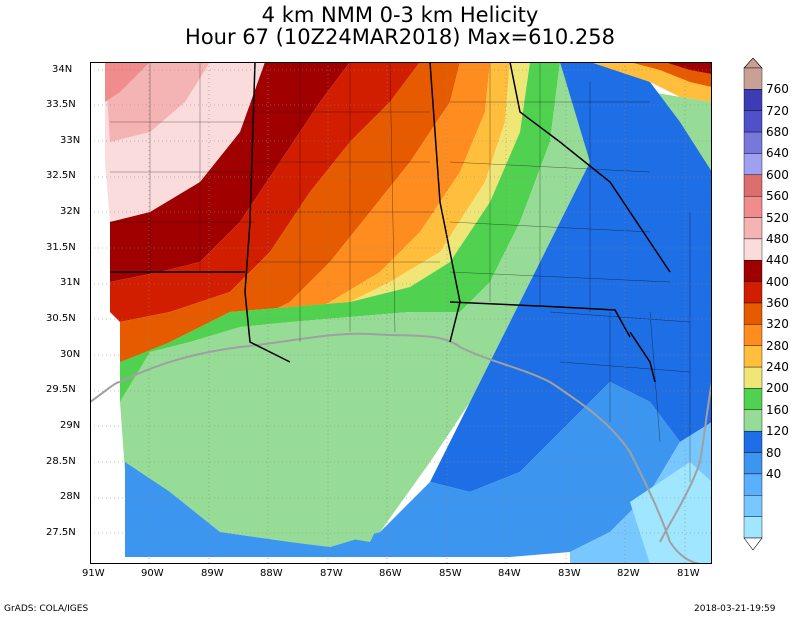 The width and height of the screenshot is (800, 618). I want to click on colorbar-level-label: 560, so click(777, 196).